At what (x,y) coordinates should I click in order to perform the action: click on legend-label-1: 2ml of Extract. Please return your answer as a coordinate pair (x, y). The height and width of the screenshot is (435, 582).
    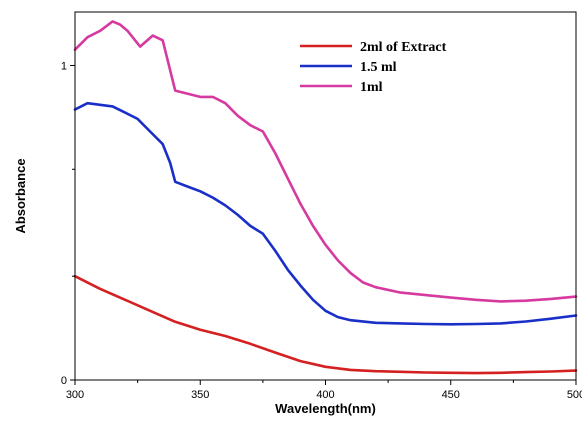
    Looking at the image, I should click on (403, 47).